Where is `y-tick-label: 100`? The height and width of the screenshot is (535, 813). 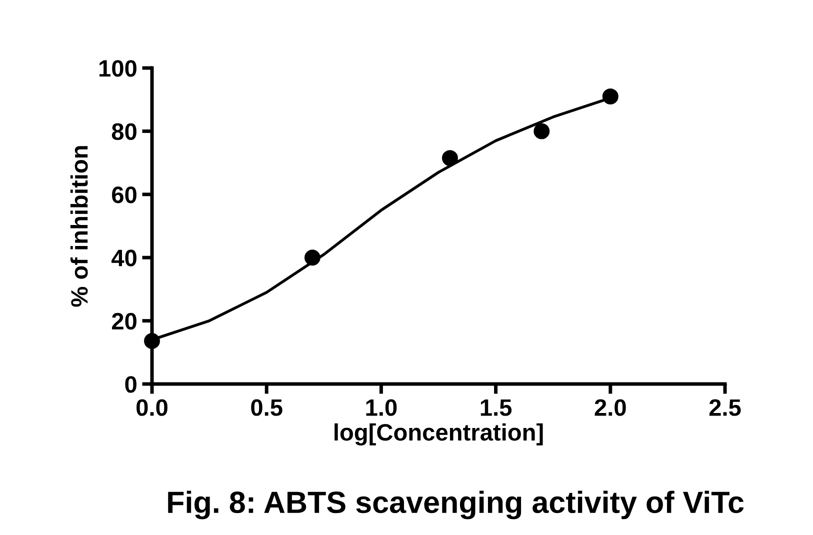 y-tick-label: 100 is located at coordinates (118, 68).